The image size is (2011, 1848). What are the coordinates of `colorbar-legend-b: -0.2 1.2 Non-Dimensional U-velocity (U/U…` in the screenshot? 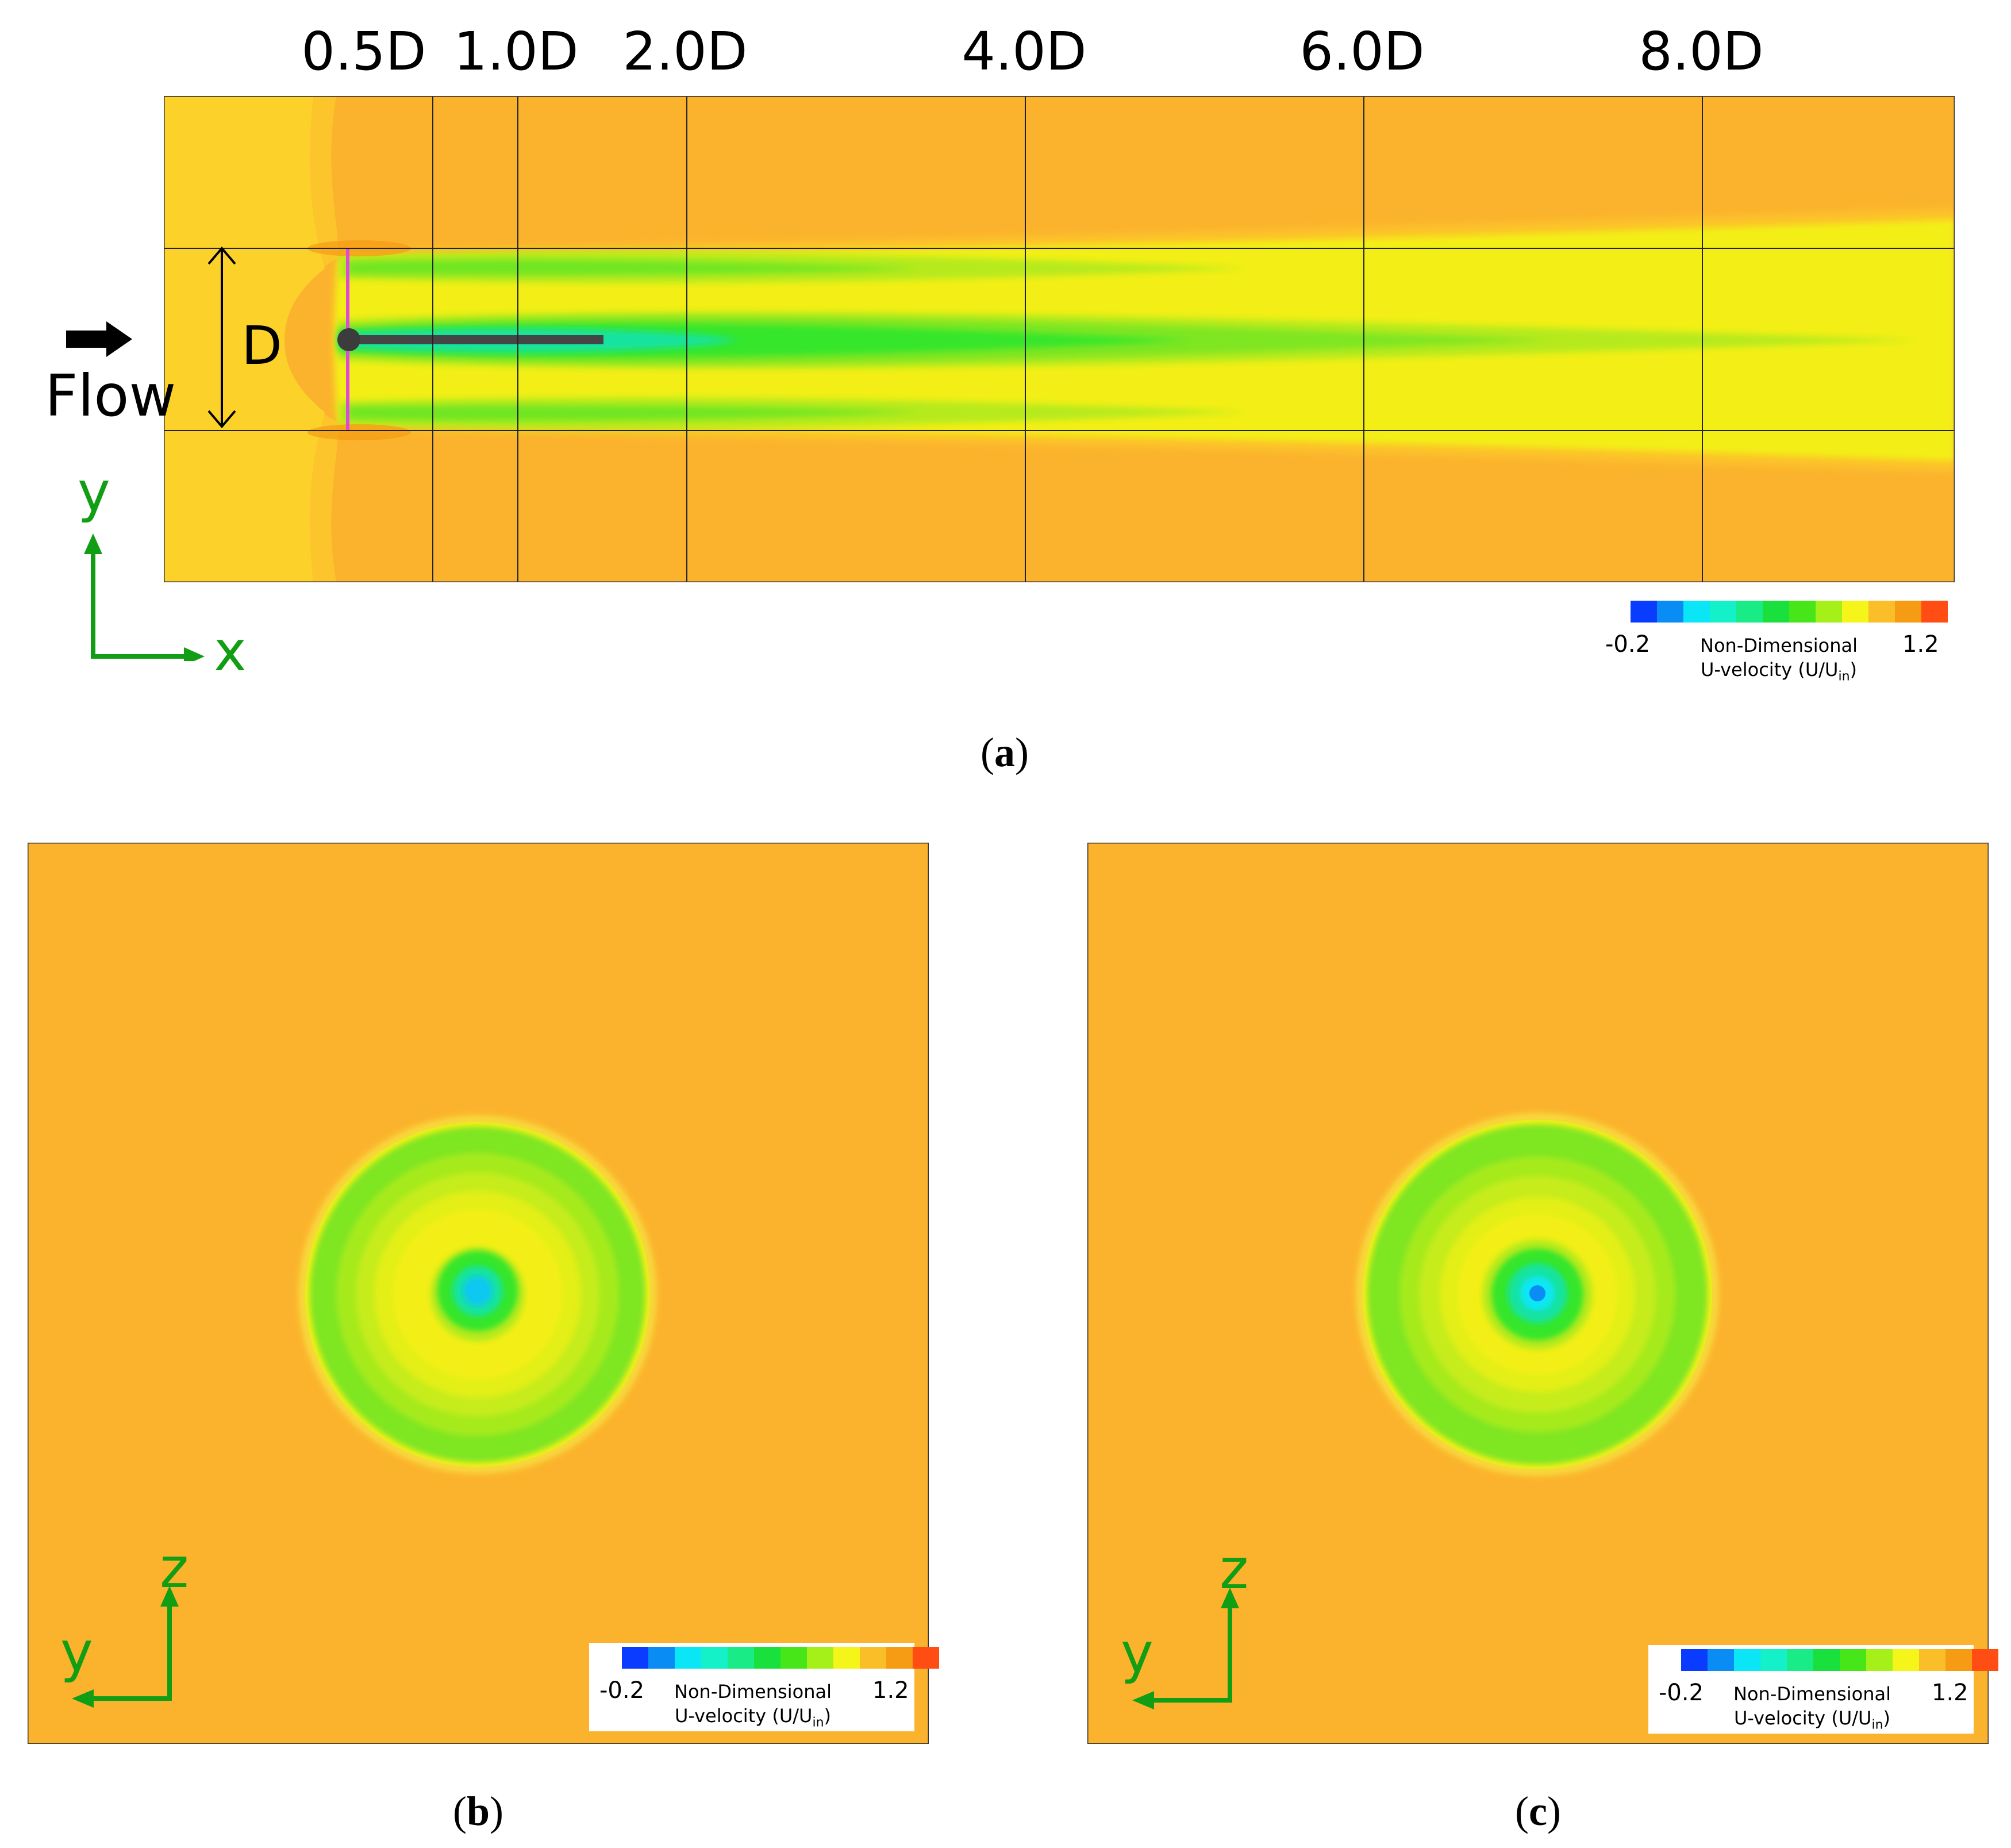 It's located at (764, 1687).